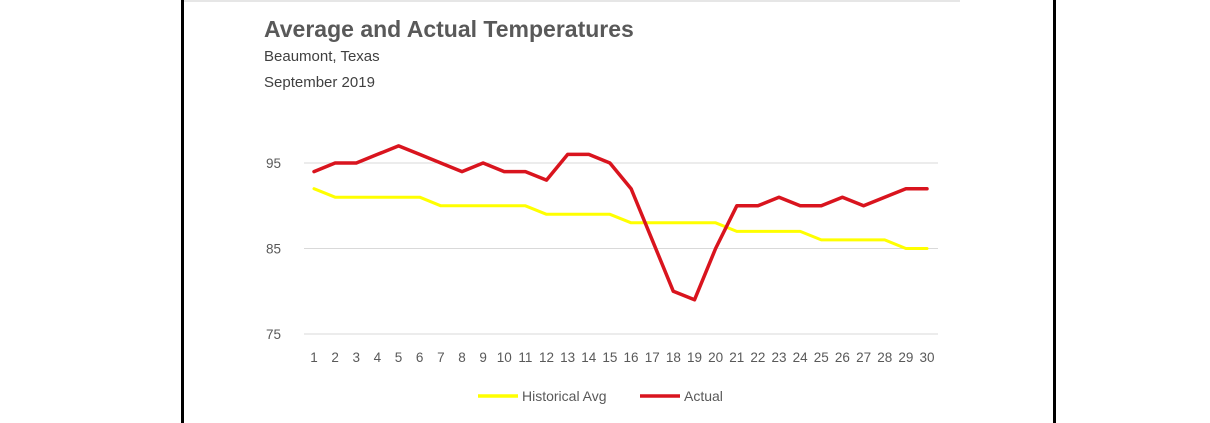 The image size is (1210, 423). I want to click on frame-right-border, so click(1054, 211).